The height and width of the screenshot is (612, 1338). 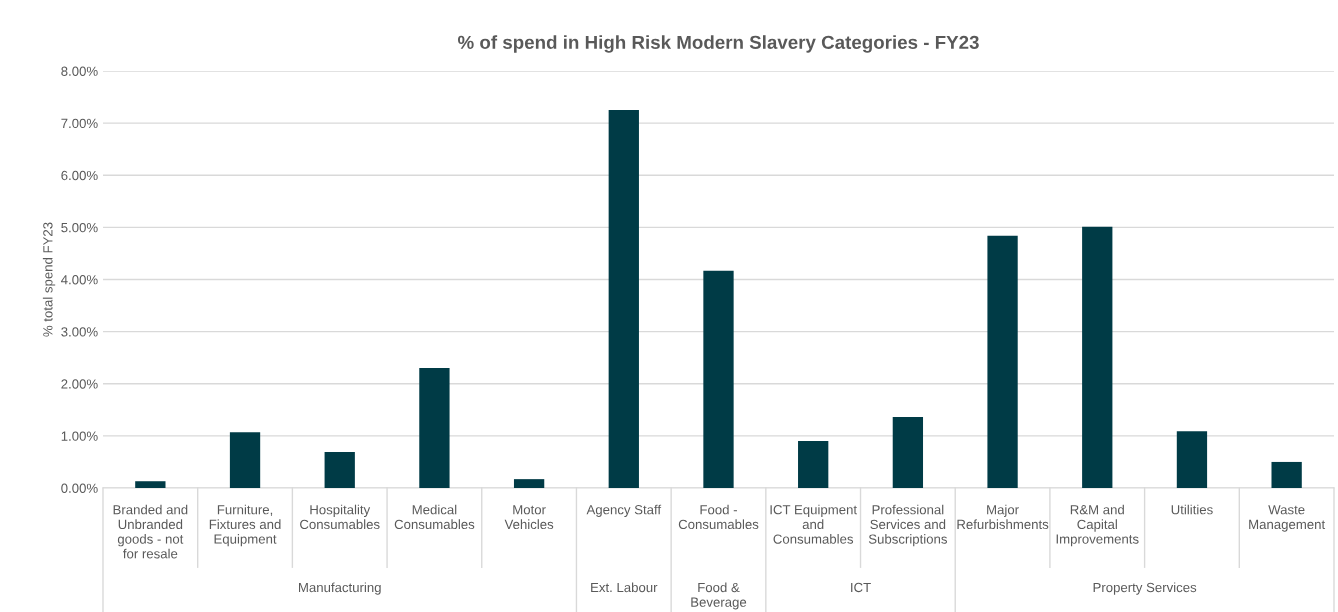 I want to click on chart-title: % of spend in High Risk Modern Slavery Categories - FY23, so click(x=718, y=44).